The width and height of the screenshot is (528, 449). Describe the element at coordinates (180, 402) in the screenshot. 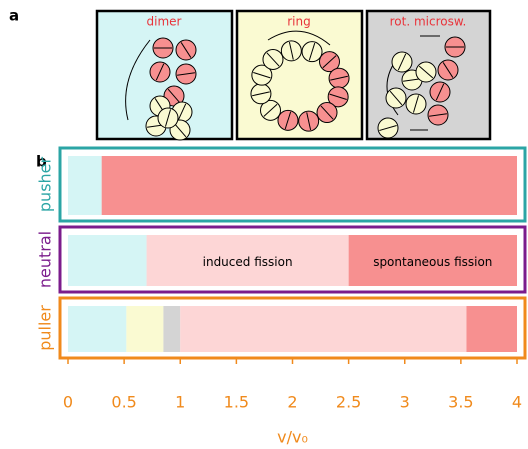

I see `x-tick-label: 1` at that location.